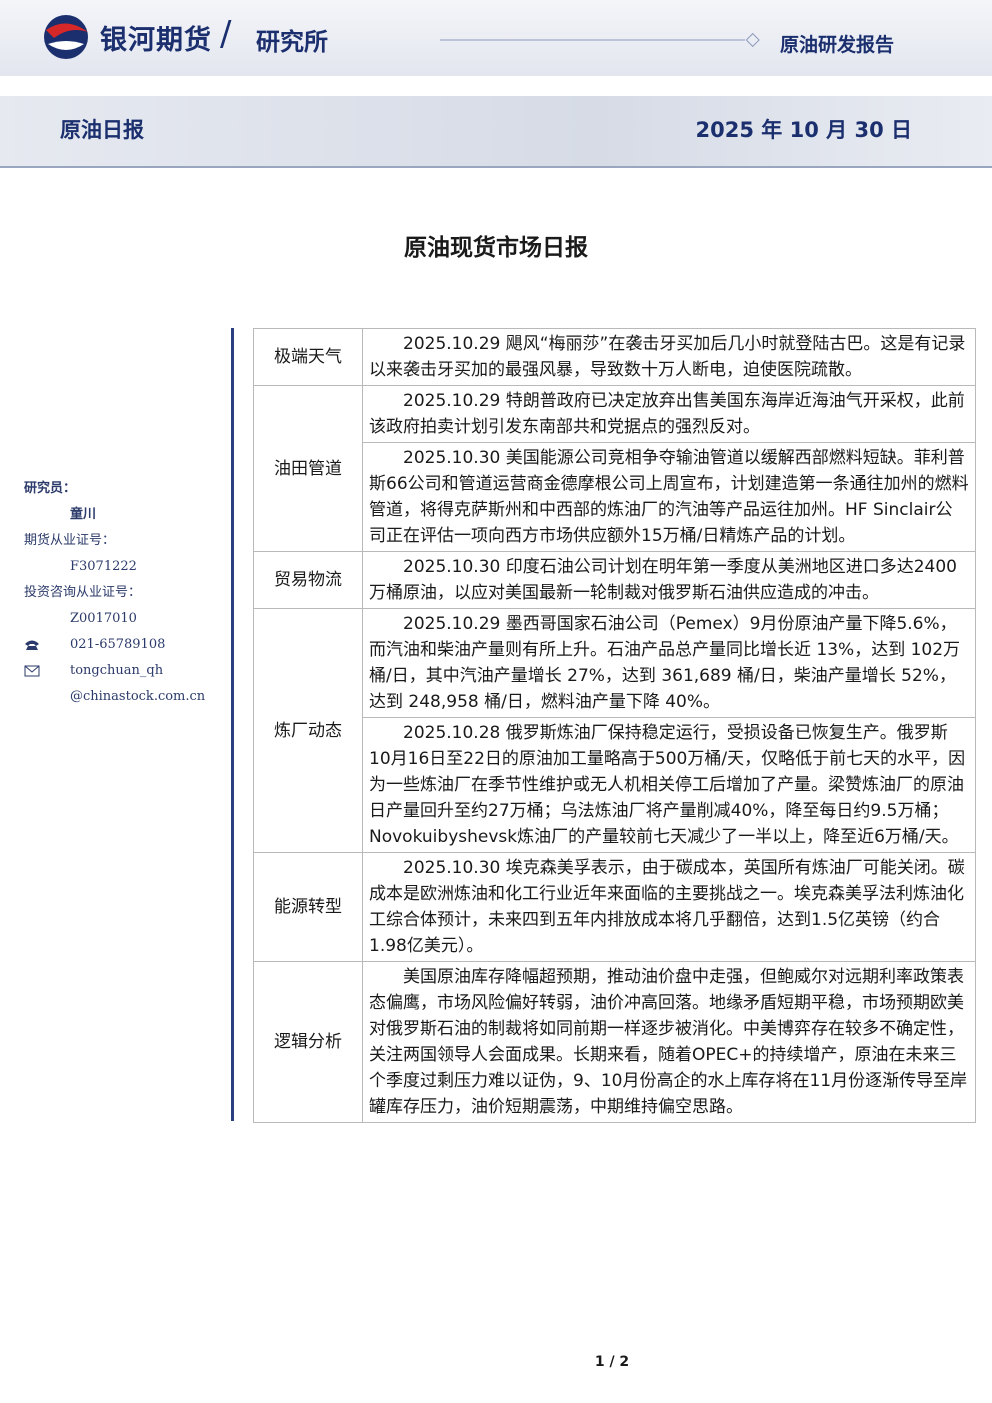  What do you see at coordinates (70, 540) in the screenshot?
I see `label: 期货从业证号：` at bounding box center [70, 540].